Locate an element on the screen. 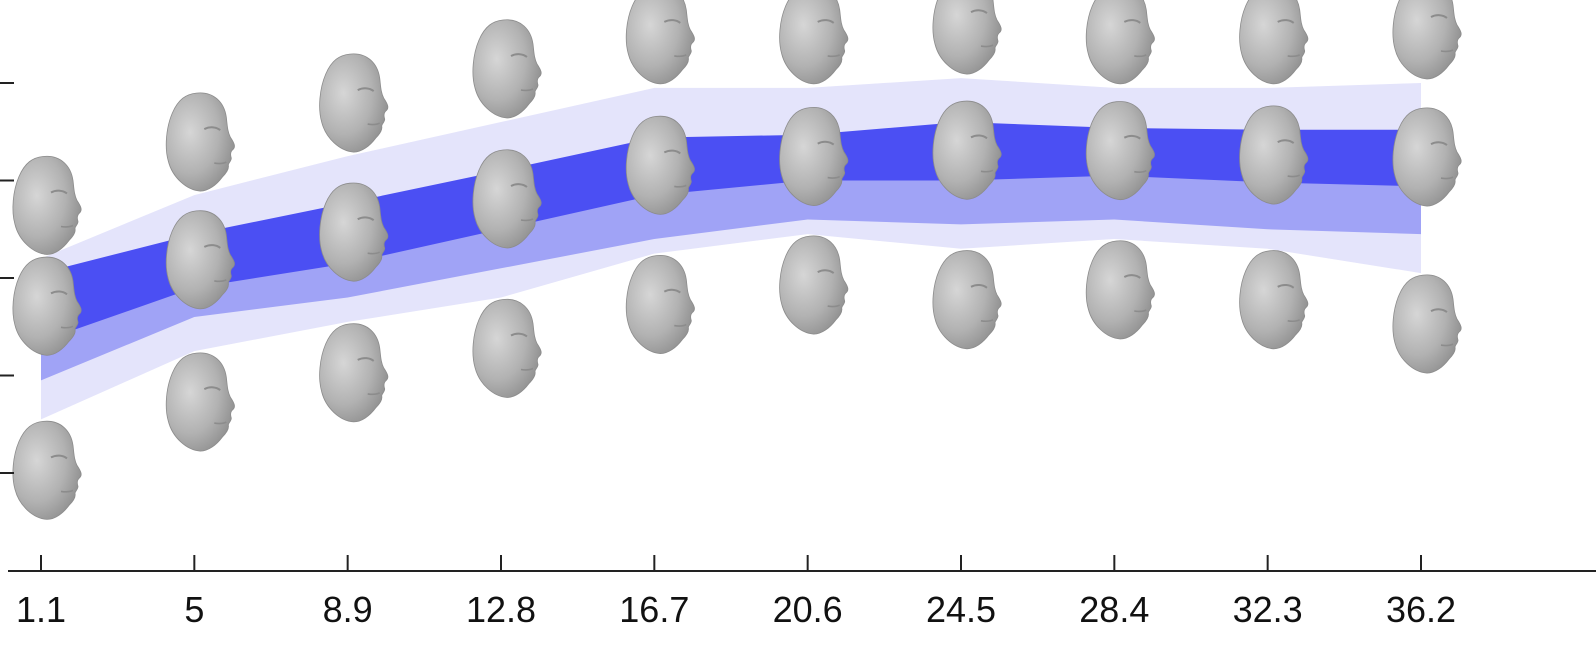  x-tick-label-7: 24.5 is located at coordinates (961, 609).